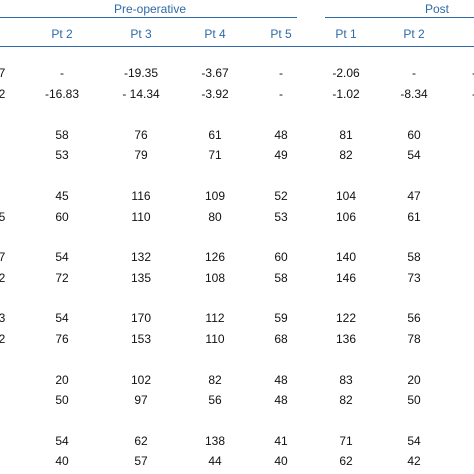 This screenshot has height=474, width=474. What do you see at coordinates (281, 34) in the screenshot?
I see `column-header-4: Pt 5` at bounding box center [281, 34].